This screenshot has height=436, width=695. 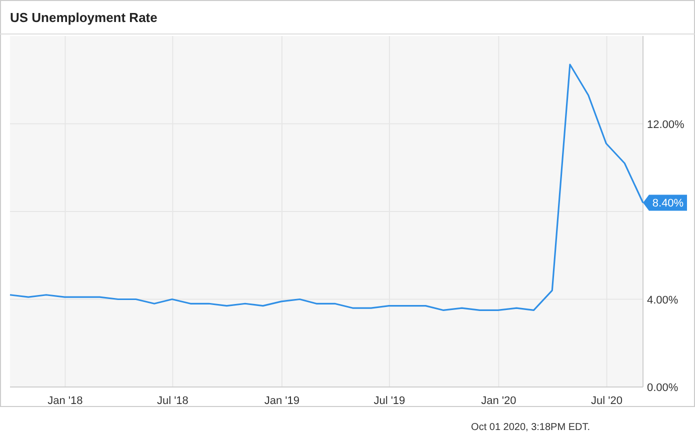 What do you see at coordinates (390, 401) in the screenshot?
I see `x-tick-label: Jul '19` at bounding box center [390, 401].